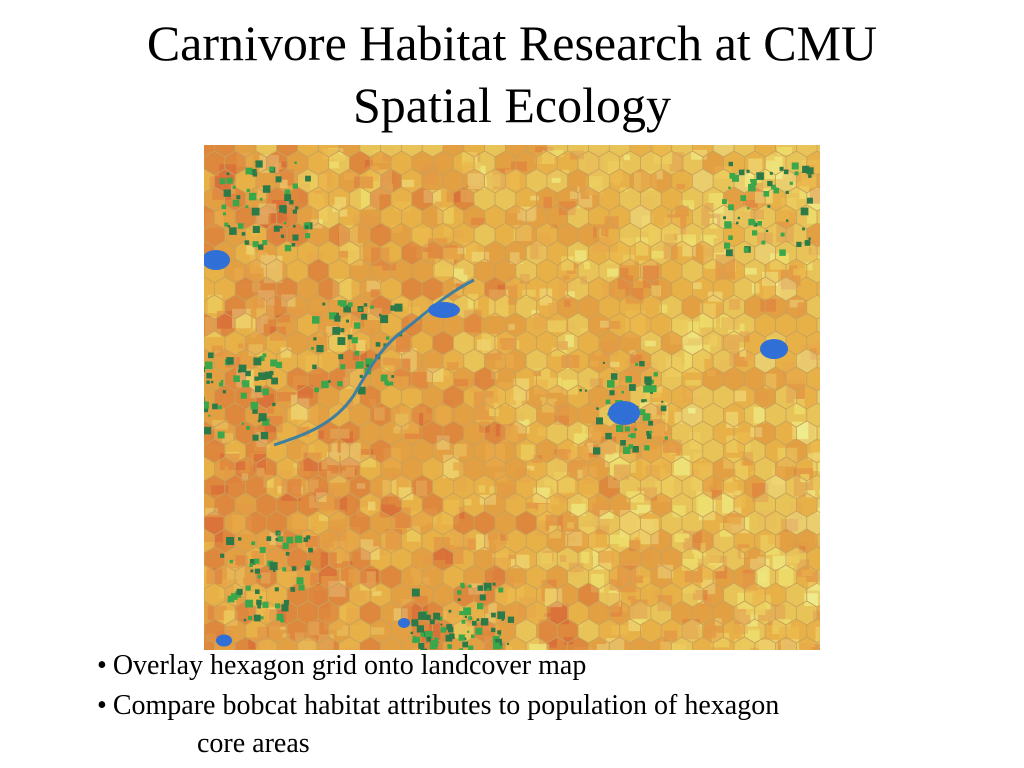  I want to click on title-line-2: Spatial Ecology, so click(512, 105).